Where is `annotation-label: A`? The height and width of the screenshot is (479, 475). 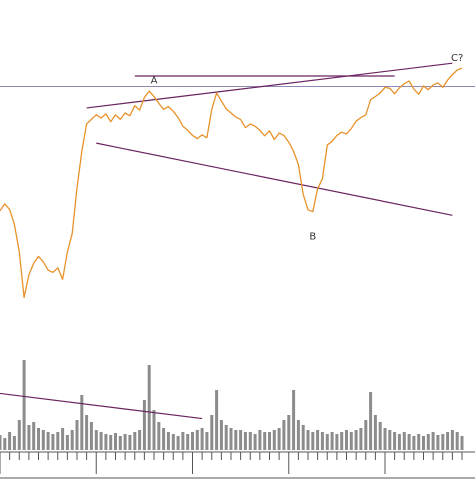
annotation-label: A is located at coordinates (154, 81).